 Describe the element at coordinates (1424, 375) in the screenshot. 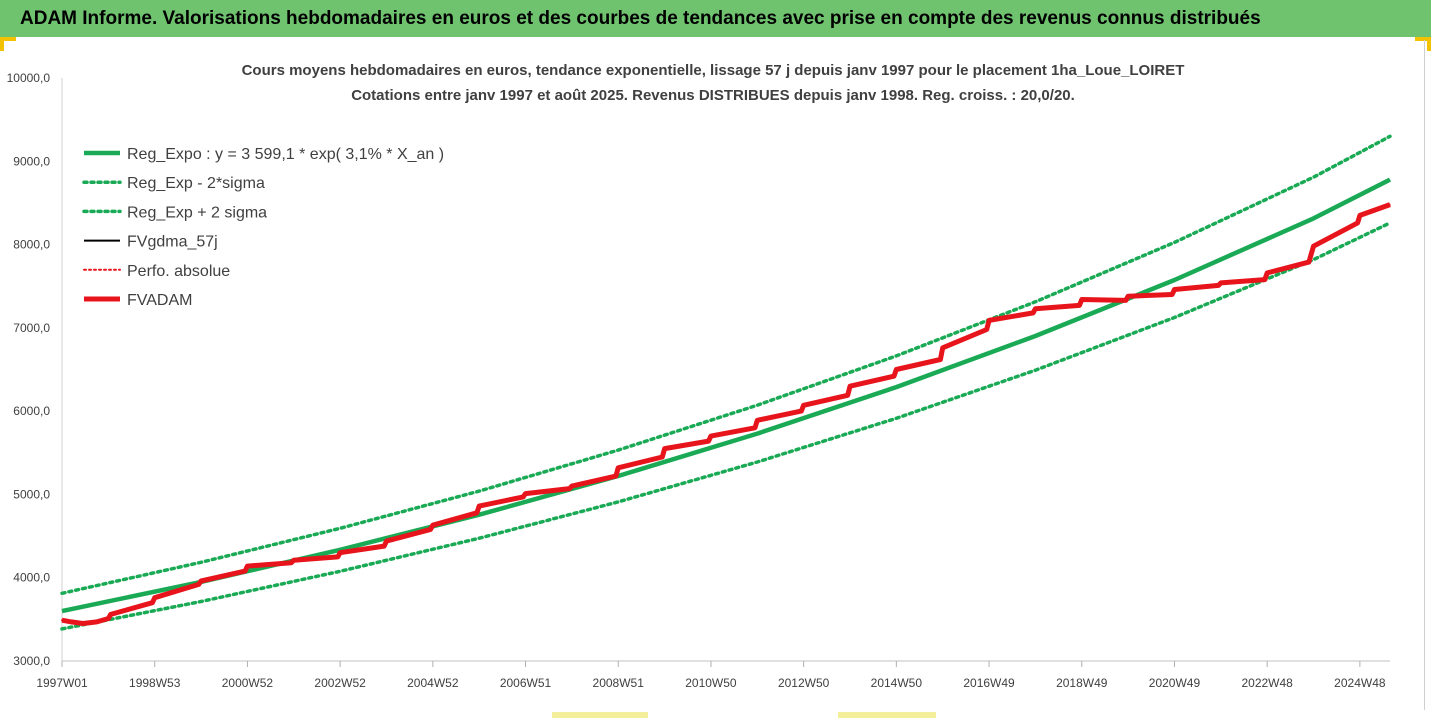

I see `chart-frame-border` at that location.